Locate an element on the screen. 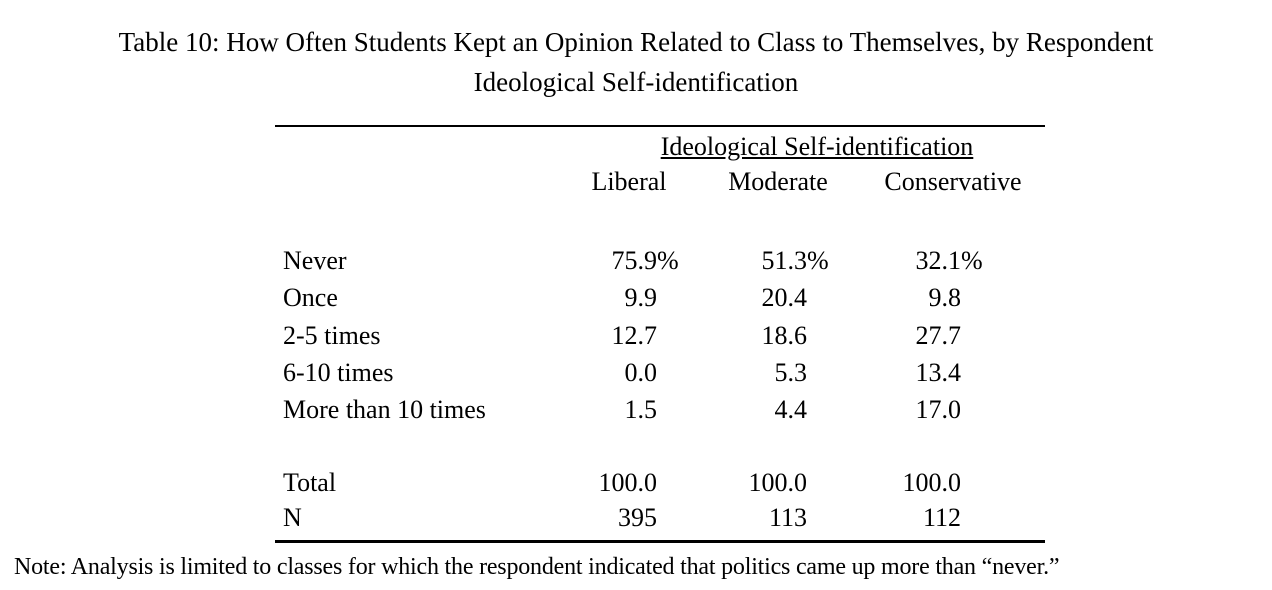 The image size is (1272, 590). table-cell: 9.9 is located at coordinates (656, 298).